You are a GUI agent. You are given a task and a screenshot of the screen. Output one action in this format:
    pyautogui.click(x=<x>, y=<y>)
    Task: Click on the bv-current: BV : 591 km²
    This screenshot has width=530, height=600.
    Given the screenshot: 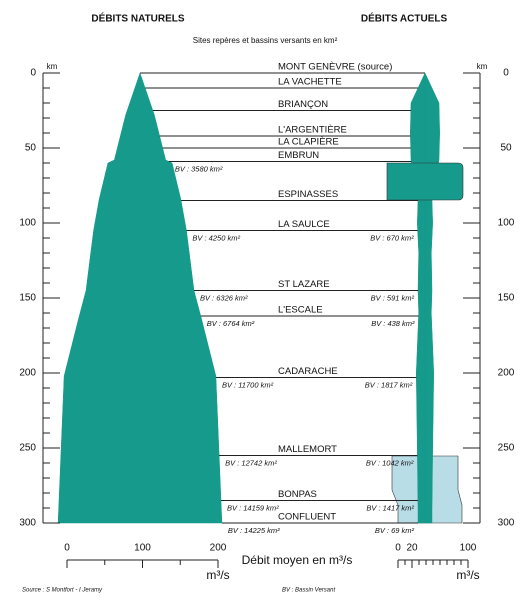 What is the action you would take?
    pyautogui.click(x=393, y=297)
    